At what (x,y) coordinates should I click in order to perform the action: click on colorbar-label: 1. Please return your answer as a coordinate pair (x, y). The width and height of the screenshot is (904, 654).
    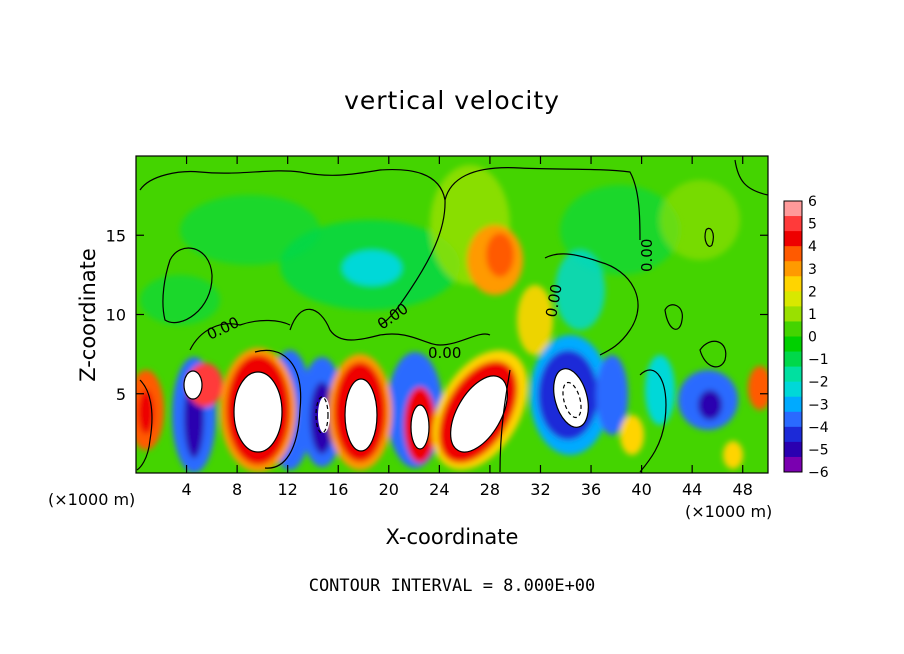
    Looking at the image, I should click on (812, 315).